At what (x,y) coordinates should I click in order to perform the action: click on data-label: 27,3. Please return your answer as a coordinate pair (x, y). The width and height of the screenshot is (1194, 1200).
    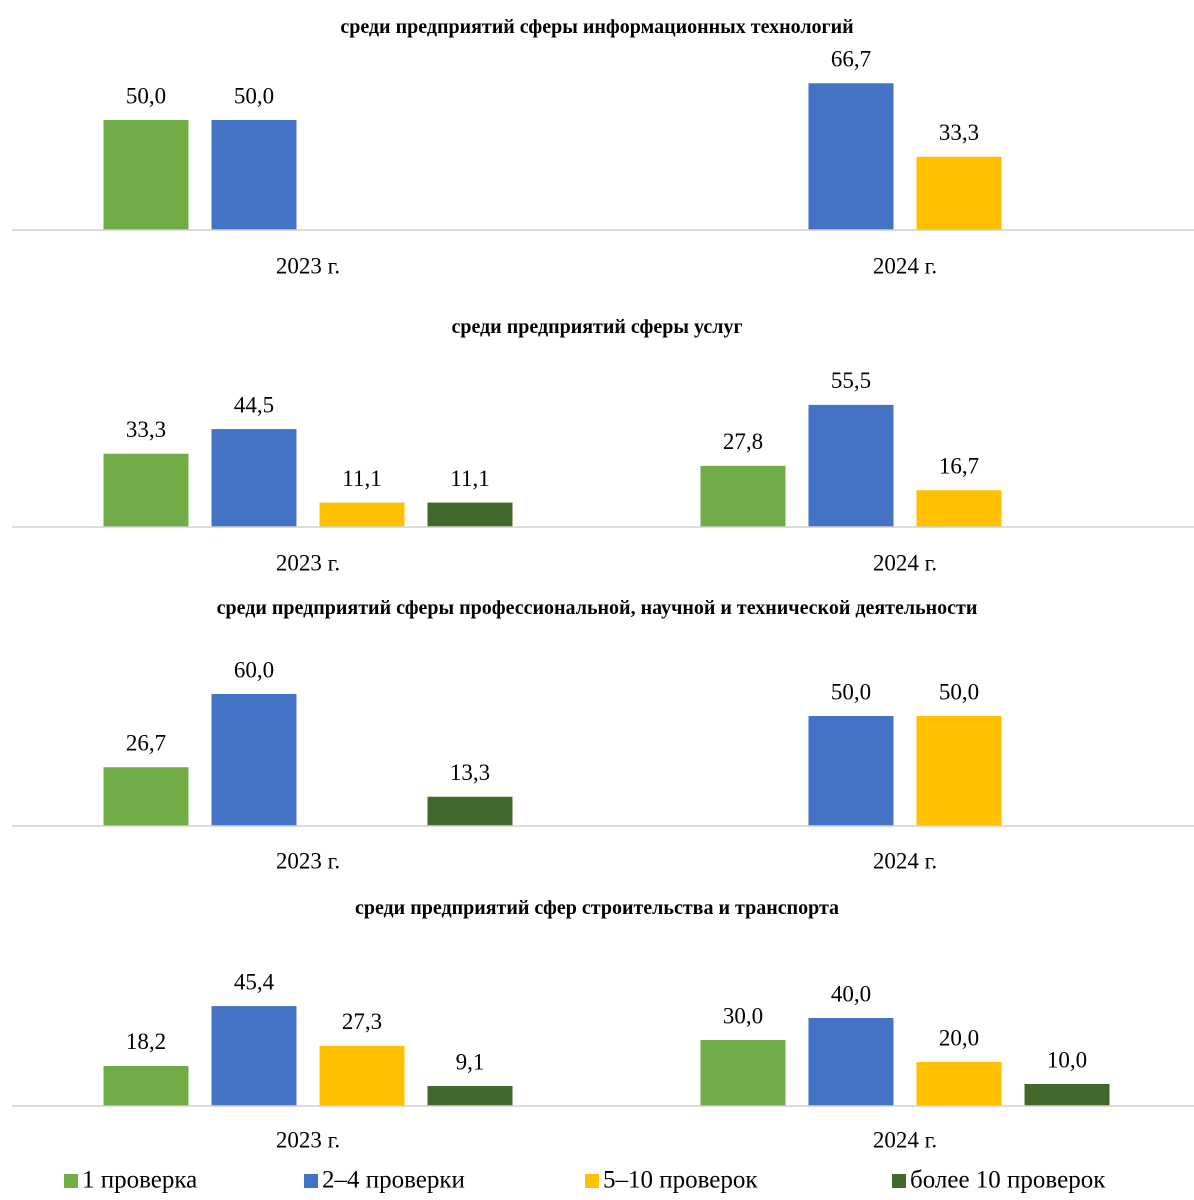
    Looking at the image, I should click on (362, 1021).